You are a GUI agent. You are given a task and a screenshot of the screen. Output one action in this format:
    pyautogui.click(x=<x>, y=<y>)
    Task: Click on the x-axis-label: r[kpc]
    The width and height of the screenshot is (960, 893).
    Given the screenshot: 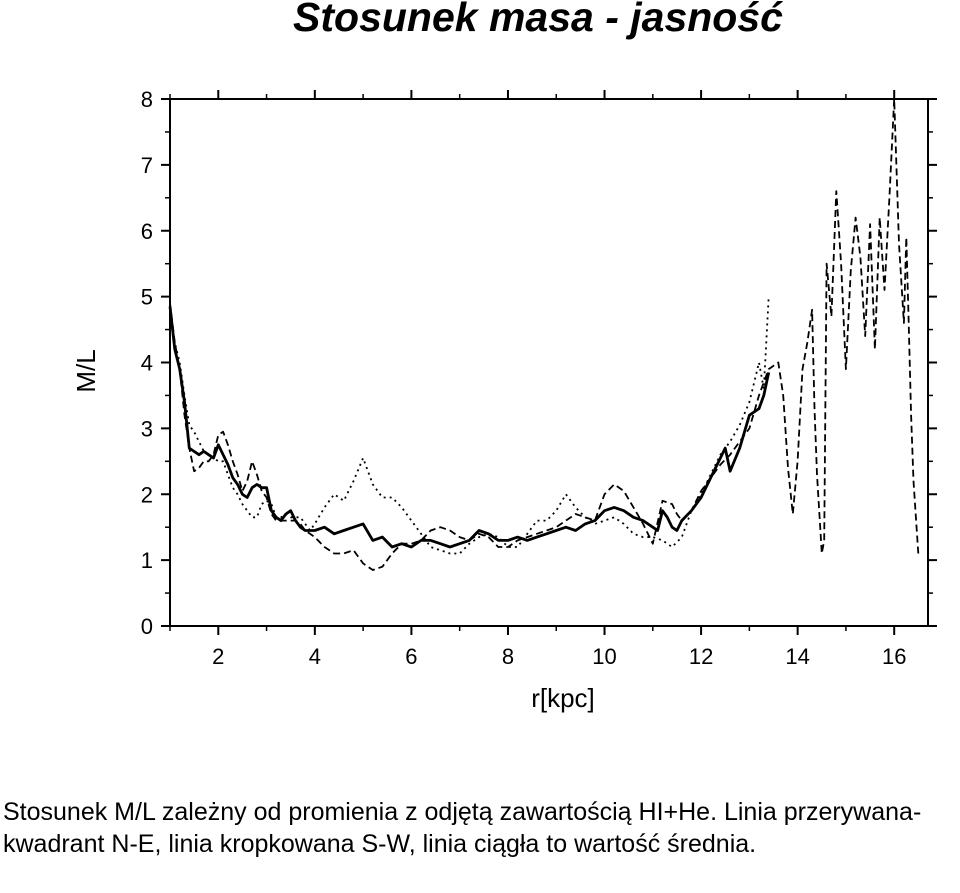 What is the action you would take?
    pyautogui.click(x=563, y=698)
    